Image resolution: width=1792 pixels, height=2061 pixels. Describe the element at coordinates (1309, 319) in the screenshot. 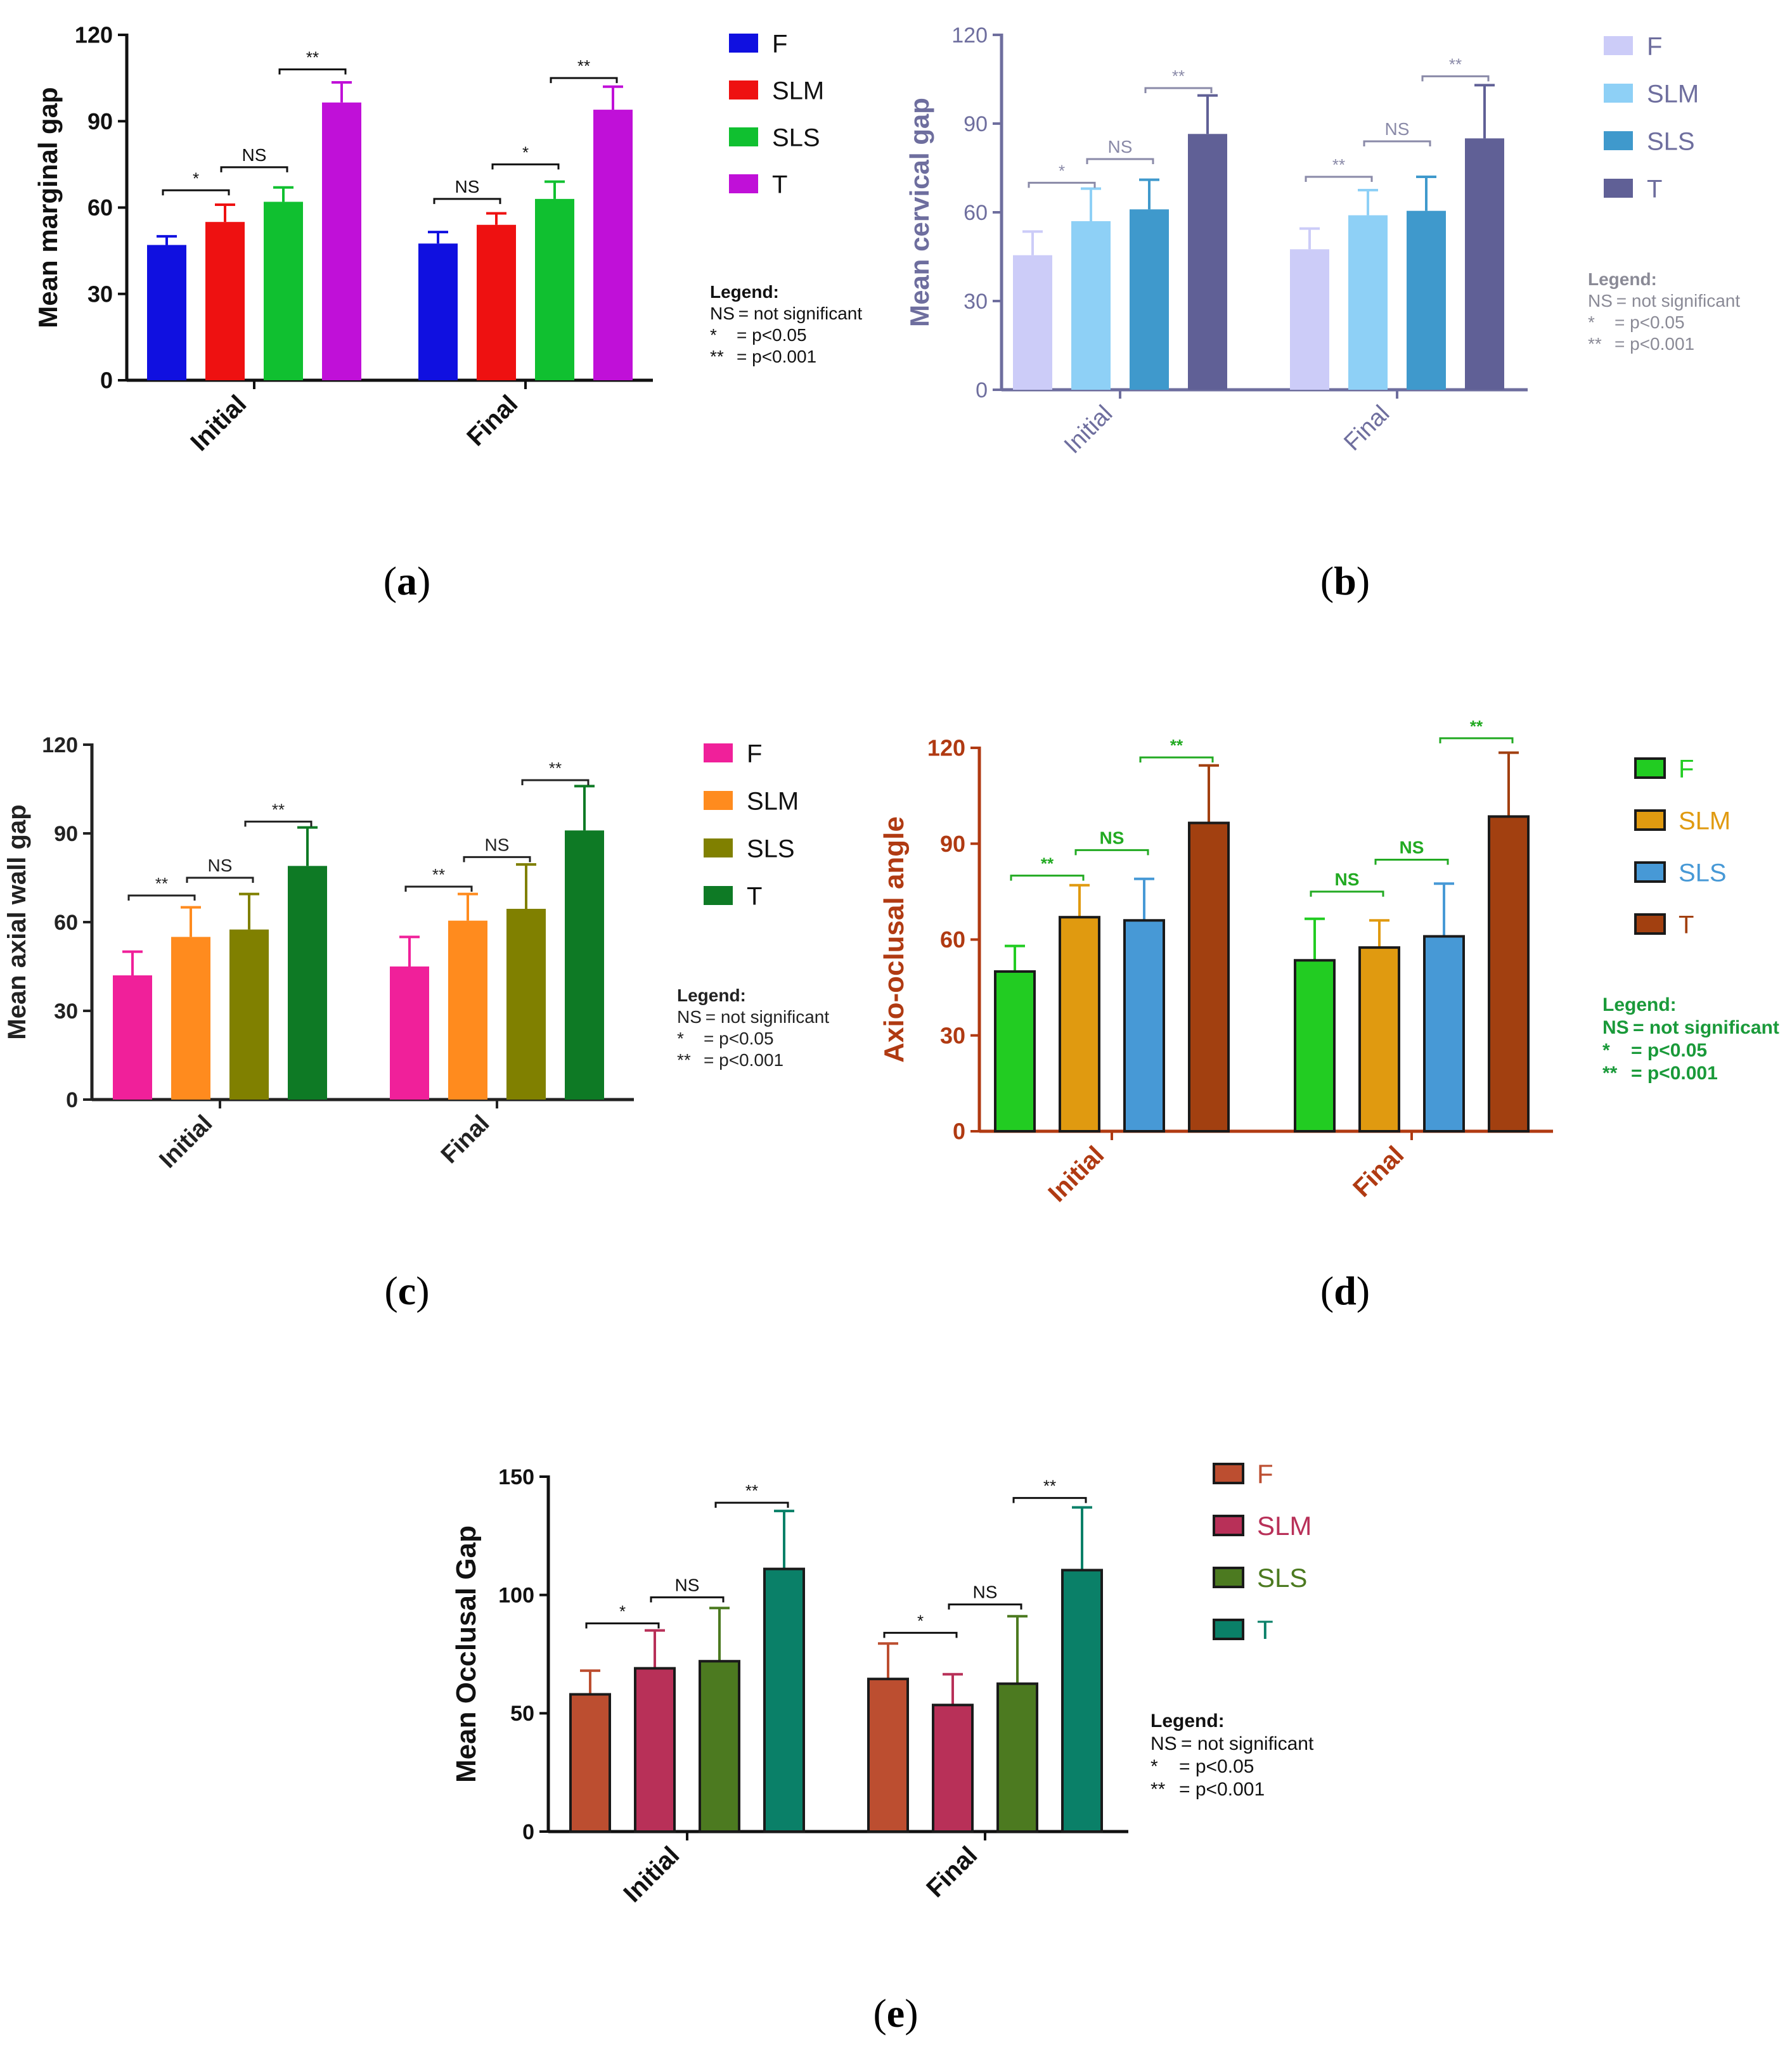

I see `bar-f-final` at that location.